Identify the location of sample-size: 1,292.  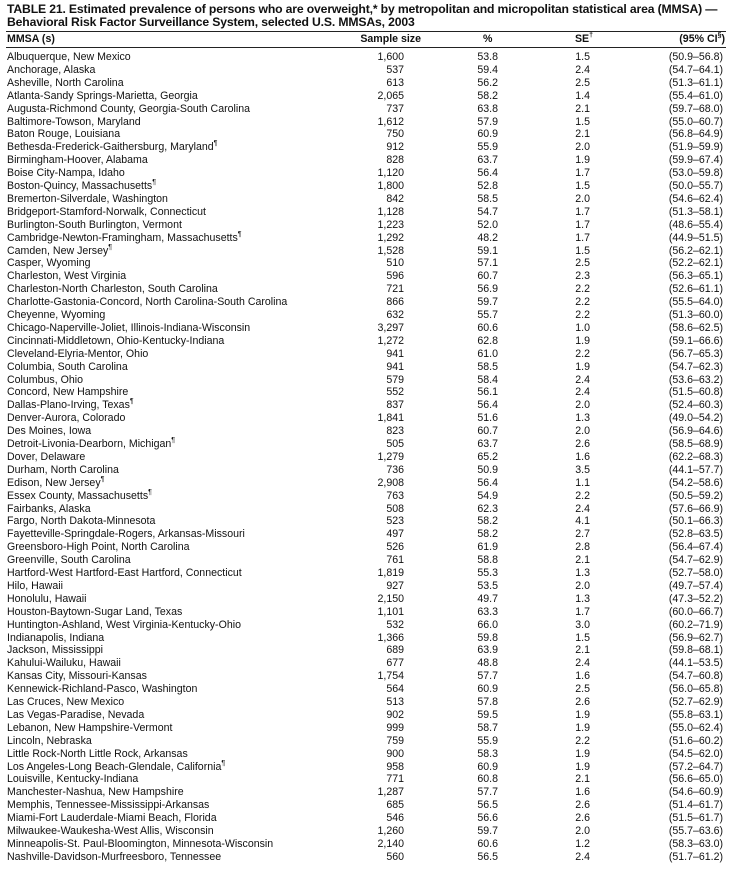
(390, 237).